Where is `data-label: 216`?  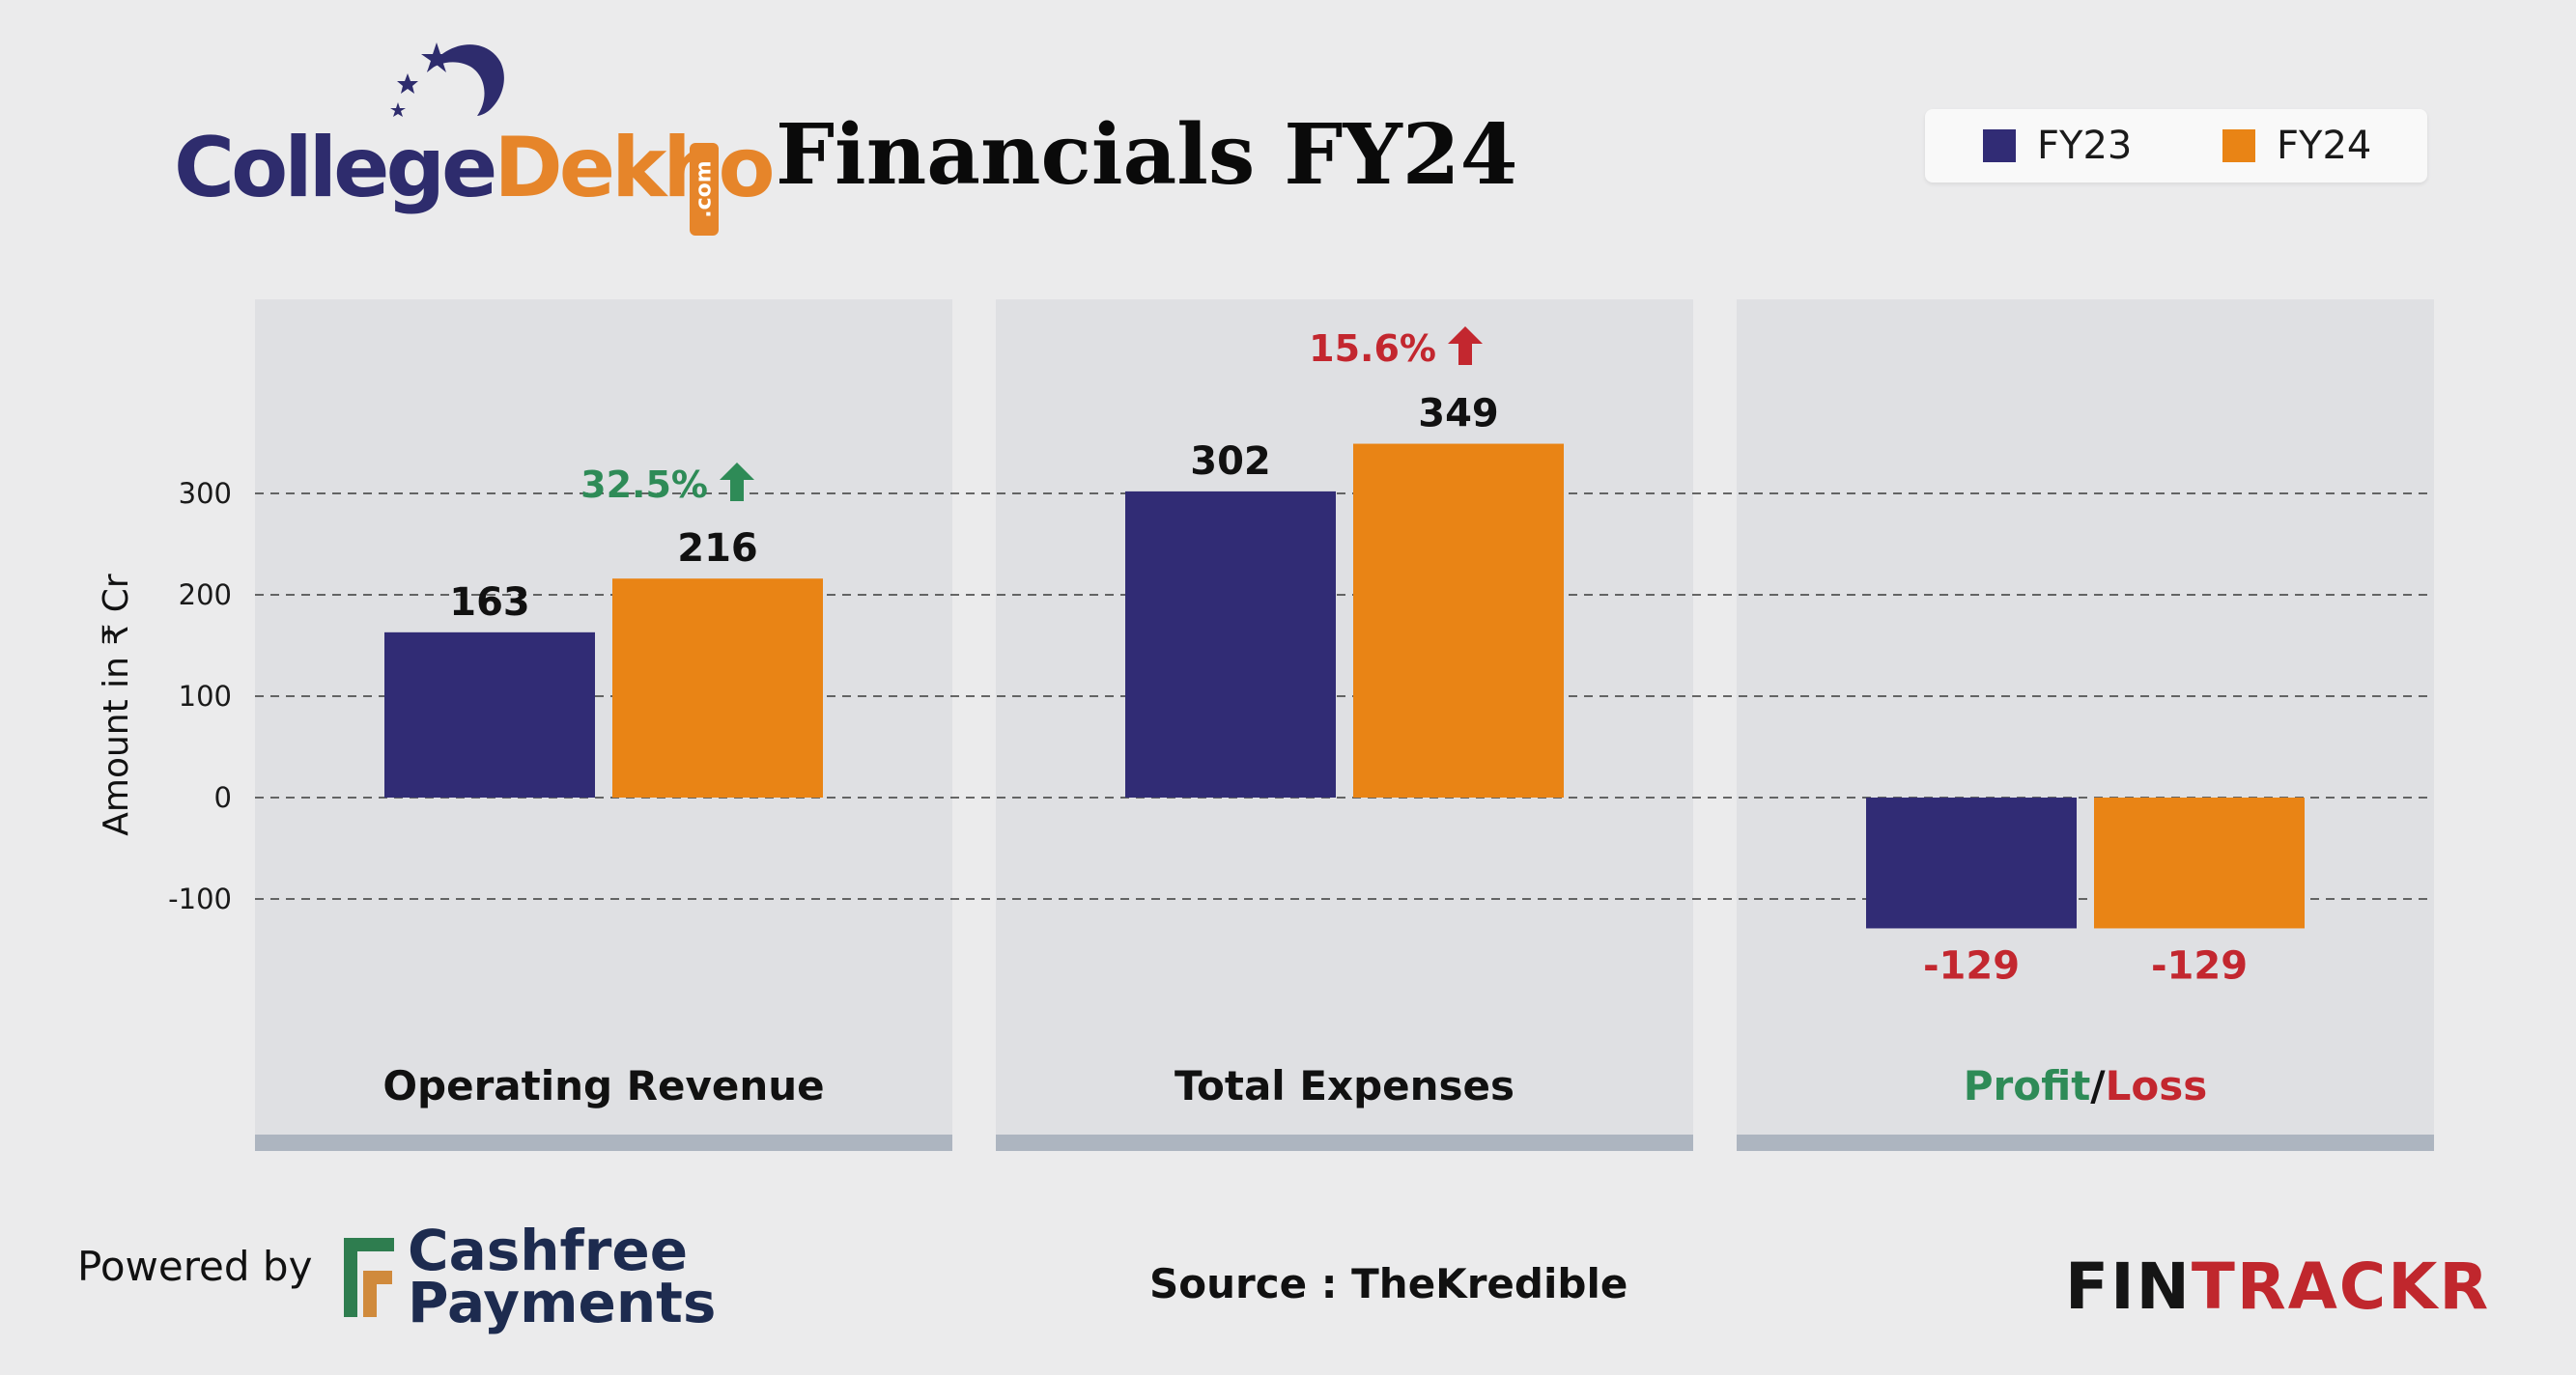 data-label: 216 is located at coordinates (717, 548).